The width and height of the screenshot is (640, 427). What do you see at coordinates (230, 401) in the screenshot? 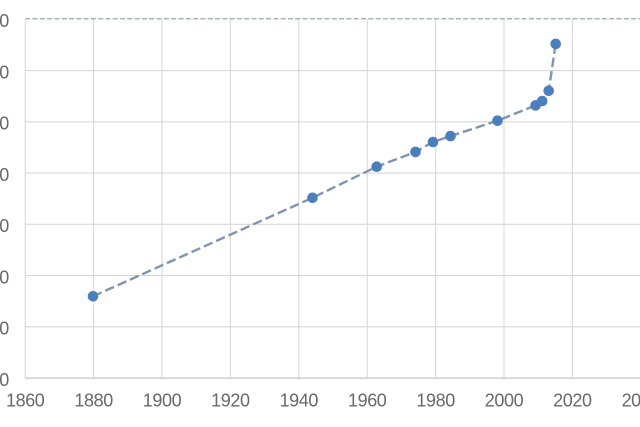
I see `svg-text: 1920` at bounding box center [230, 401].